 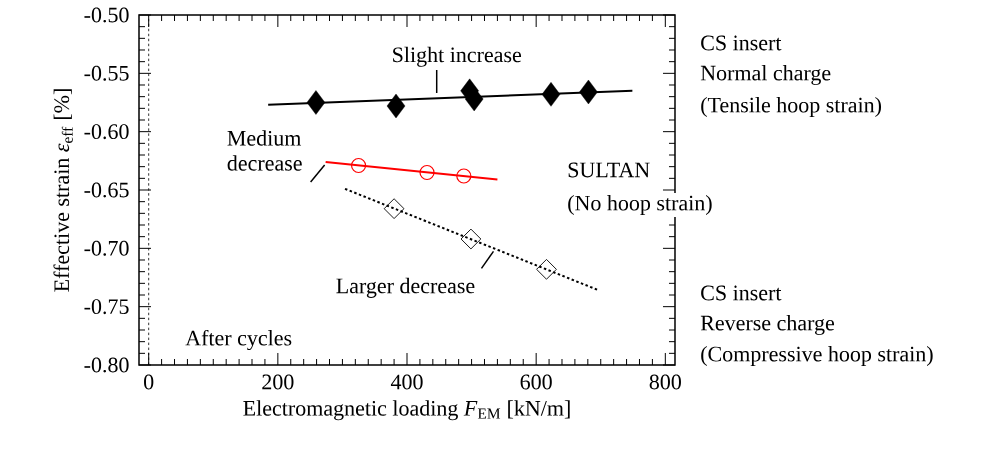 What do you see at coordinates (106, 248) in the screenshot?
I see `y-tick-label: -0.70` at bounding box center [106, 248].